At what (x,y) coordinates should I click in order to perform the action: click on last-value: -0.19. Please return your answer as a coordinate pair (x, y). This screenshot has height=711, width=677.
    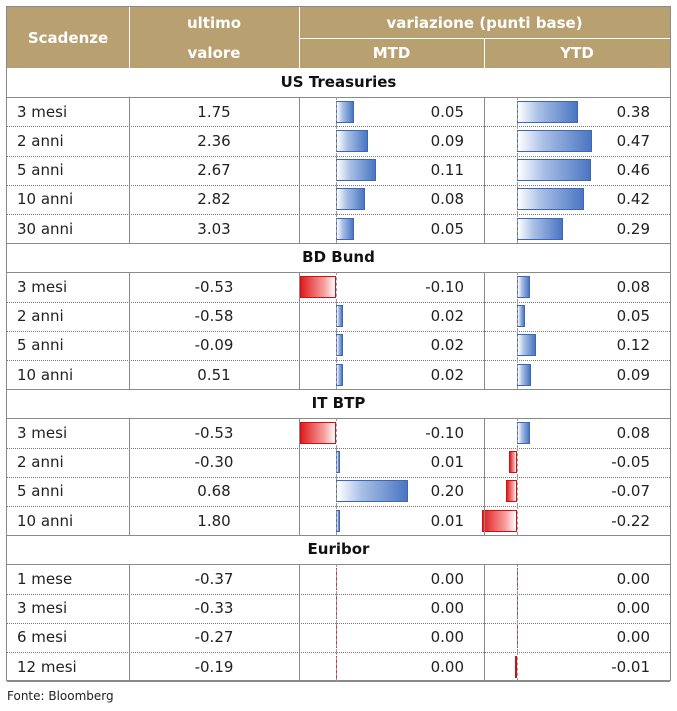
    Looking at the image, I should click on (214, 666).